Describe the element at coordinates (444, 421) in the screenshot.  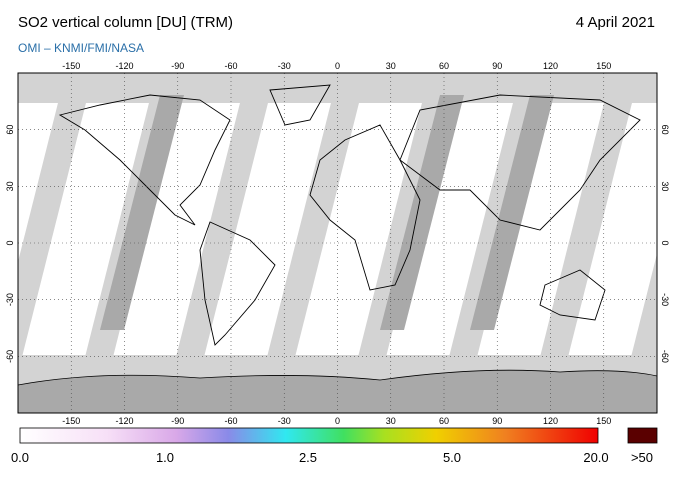
I see `lon-tick-label-bottom: 60` at that location.